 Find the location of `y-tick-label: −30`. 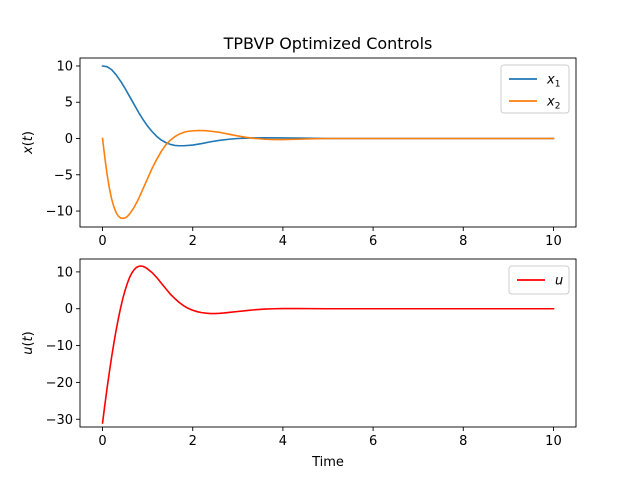

y-tick-label: −30 is located at coordinates (59, 420).